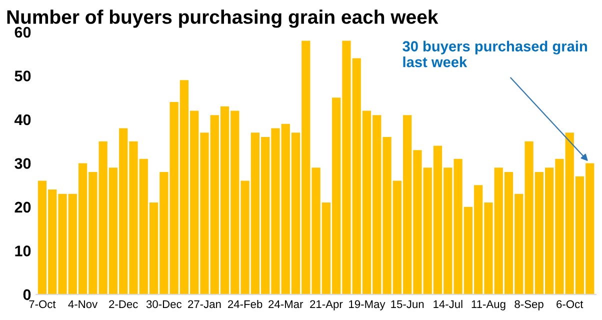 This screenshot has height=320, width=602. What do you see at coordinates (489, 305) in the screenshot?
I see `x-tick-label: 11-Aug` at bounding box center [489, 305].